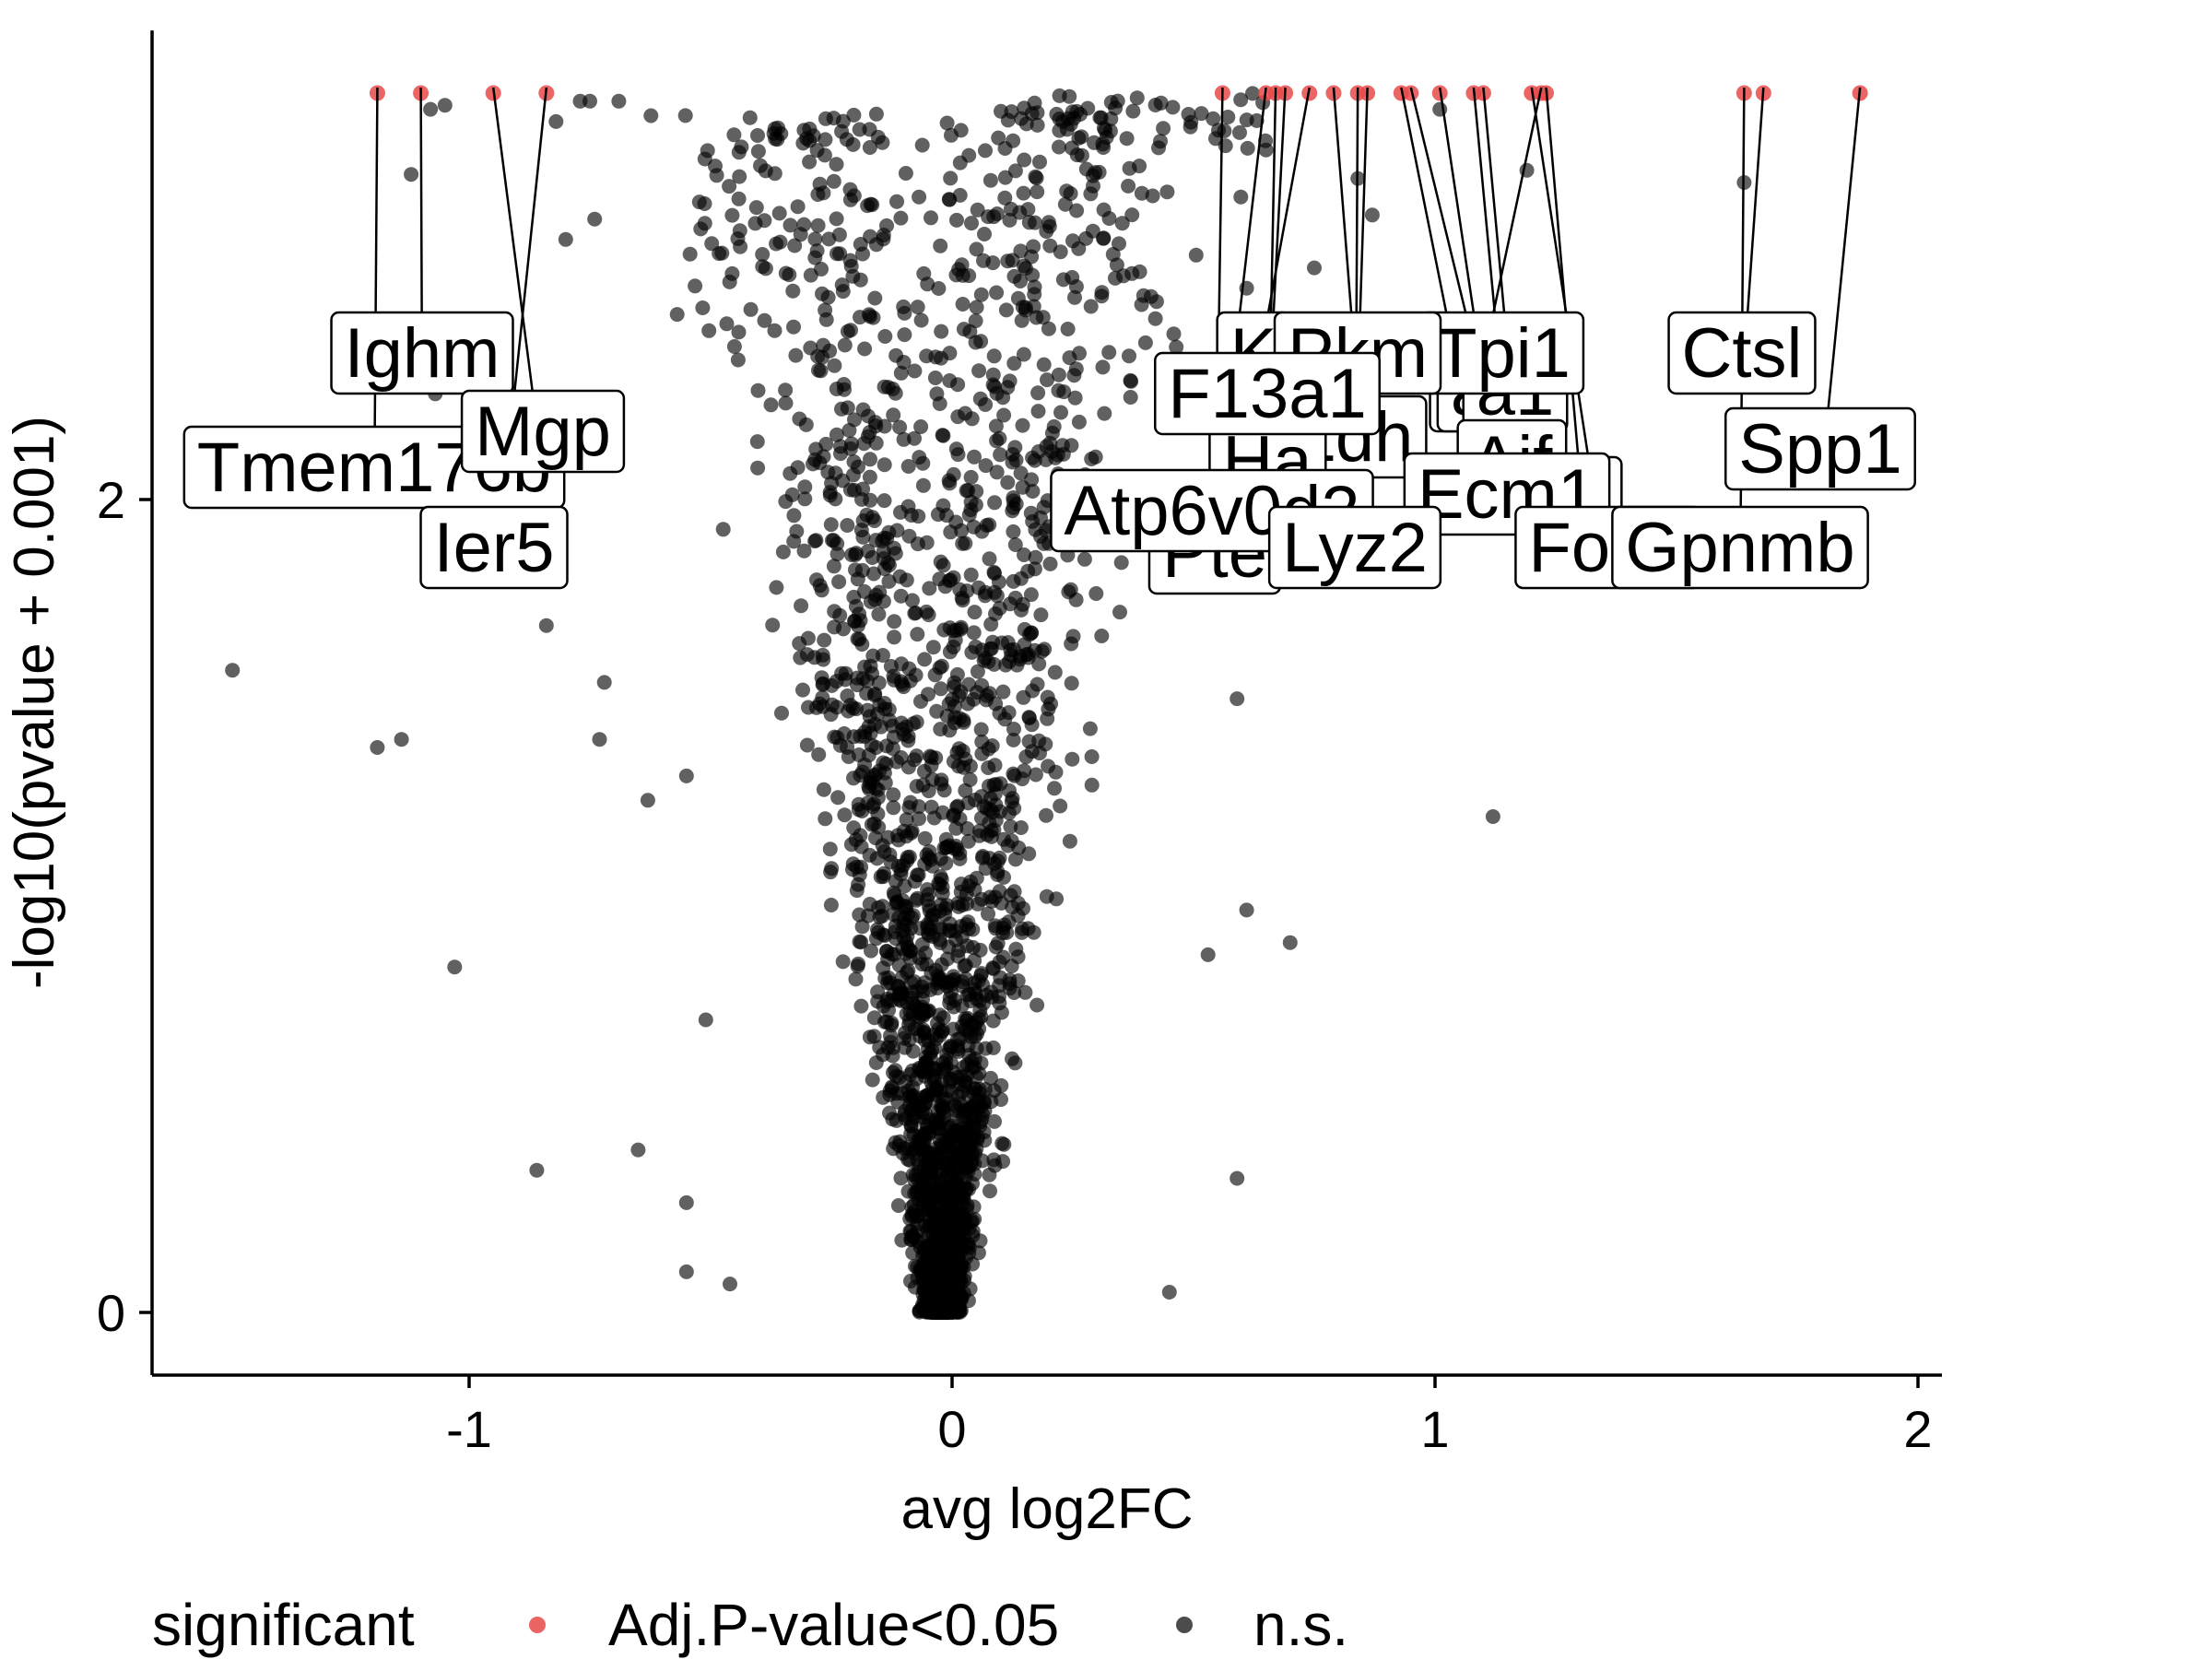 The width and height of the screenshot is (2212, 1659). Describe the element at coordinates (1820, 448) in the screenshot. I see `gene-label-spp1: Spp1` at that location.